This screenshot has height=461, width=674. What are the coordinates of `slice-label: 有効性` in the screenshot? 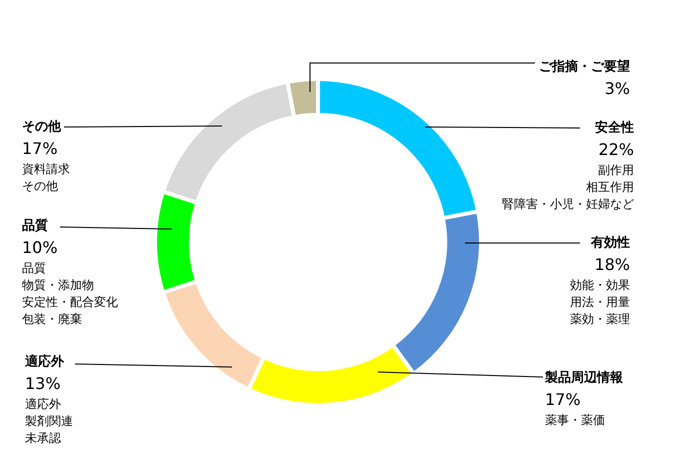 It's located at (610, 242).